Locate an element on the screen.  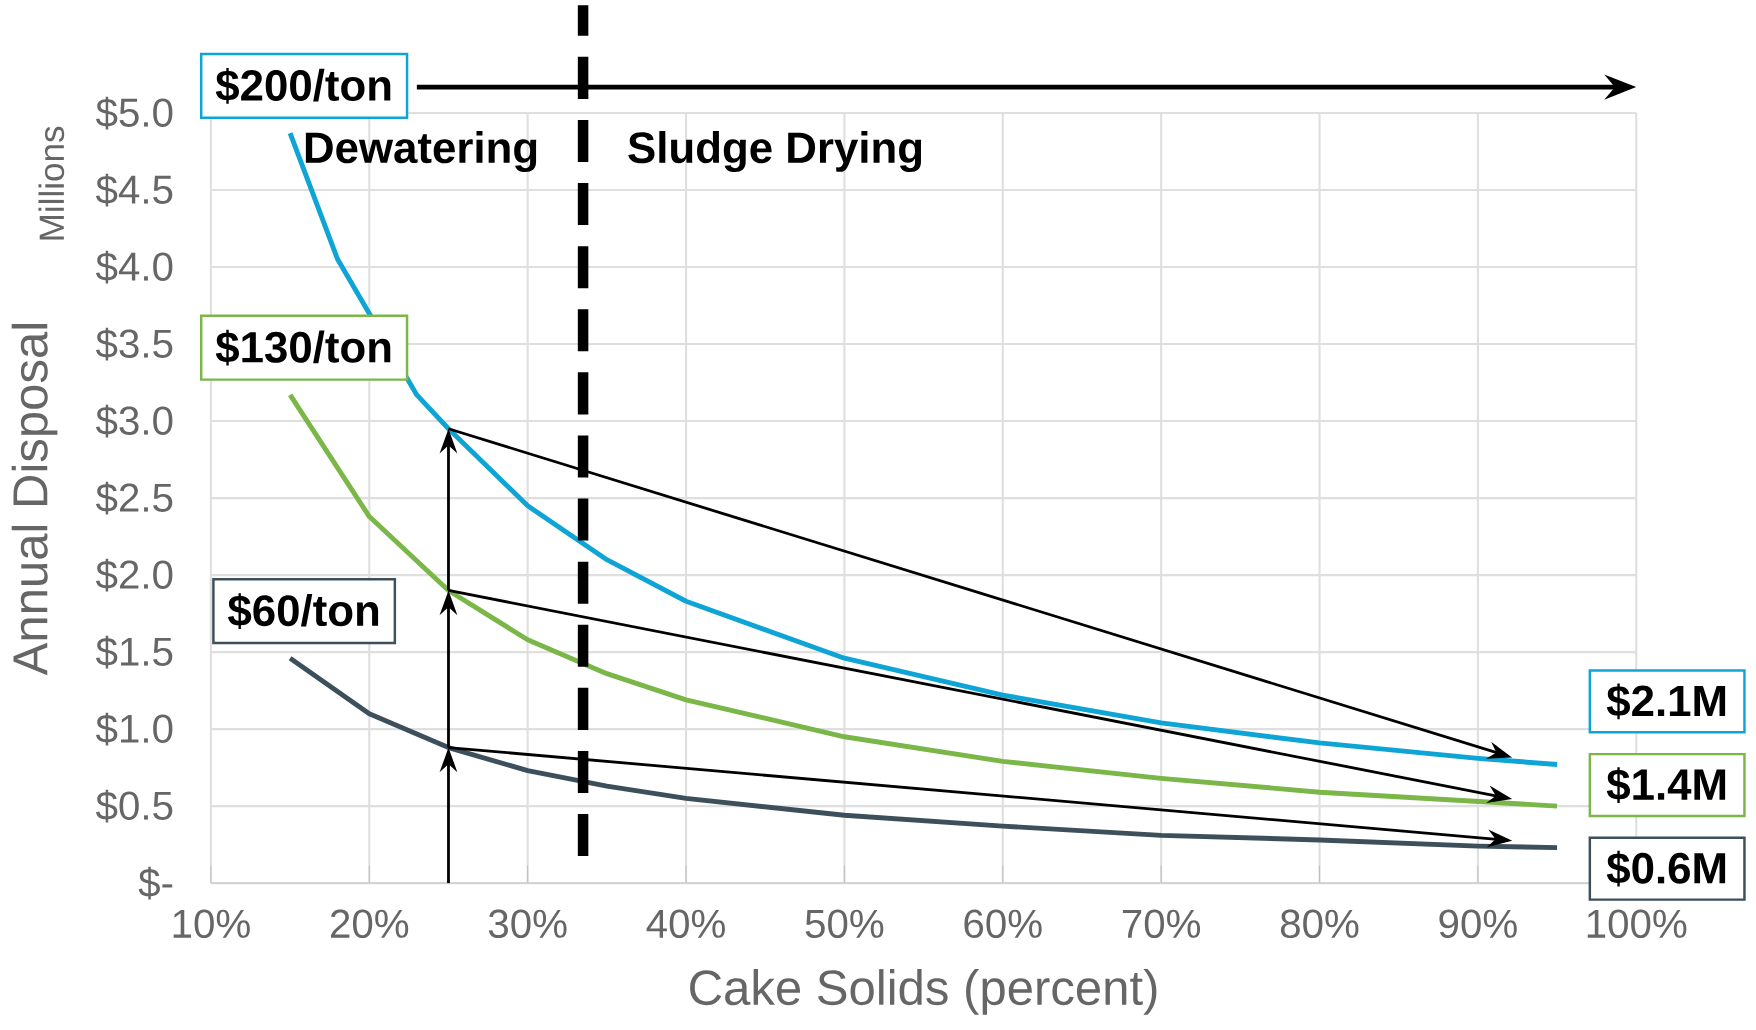
x-tick-label: 60% is located at coordinates (1003, 924).